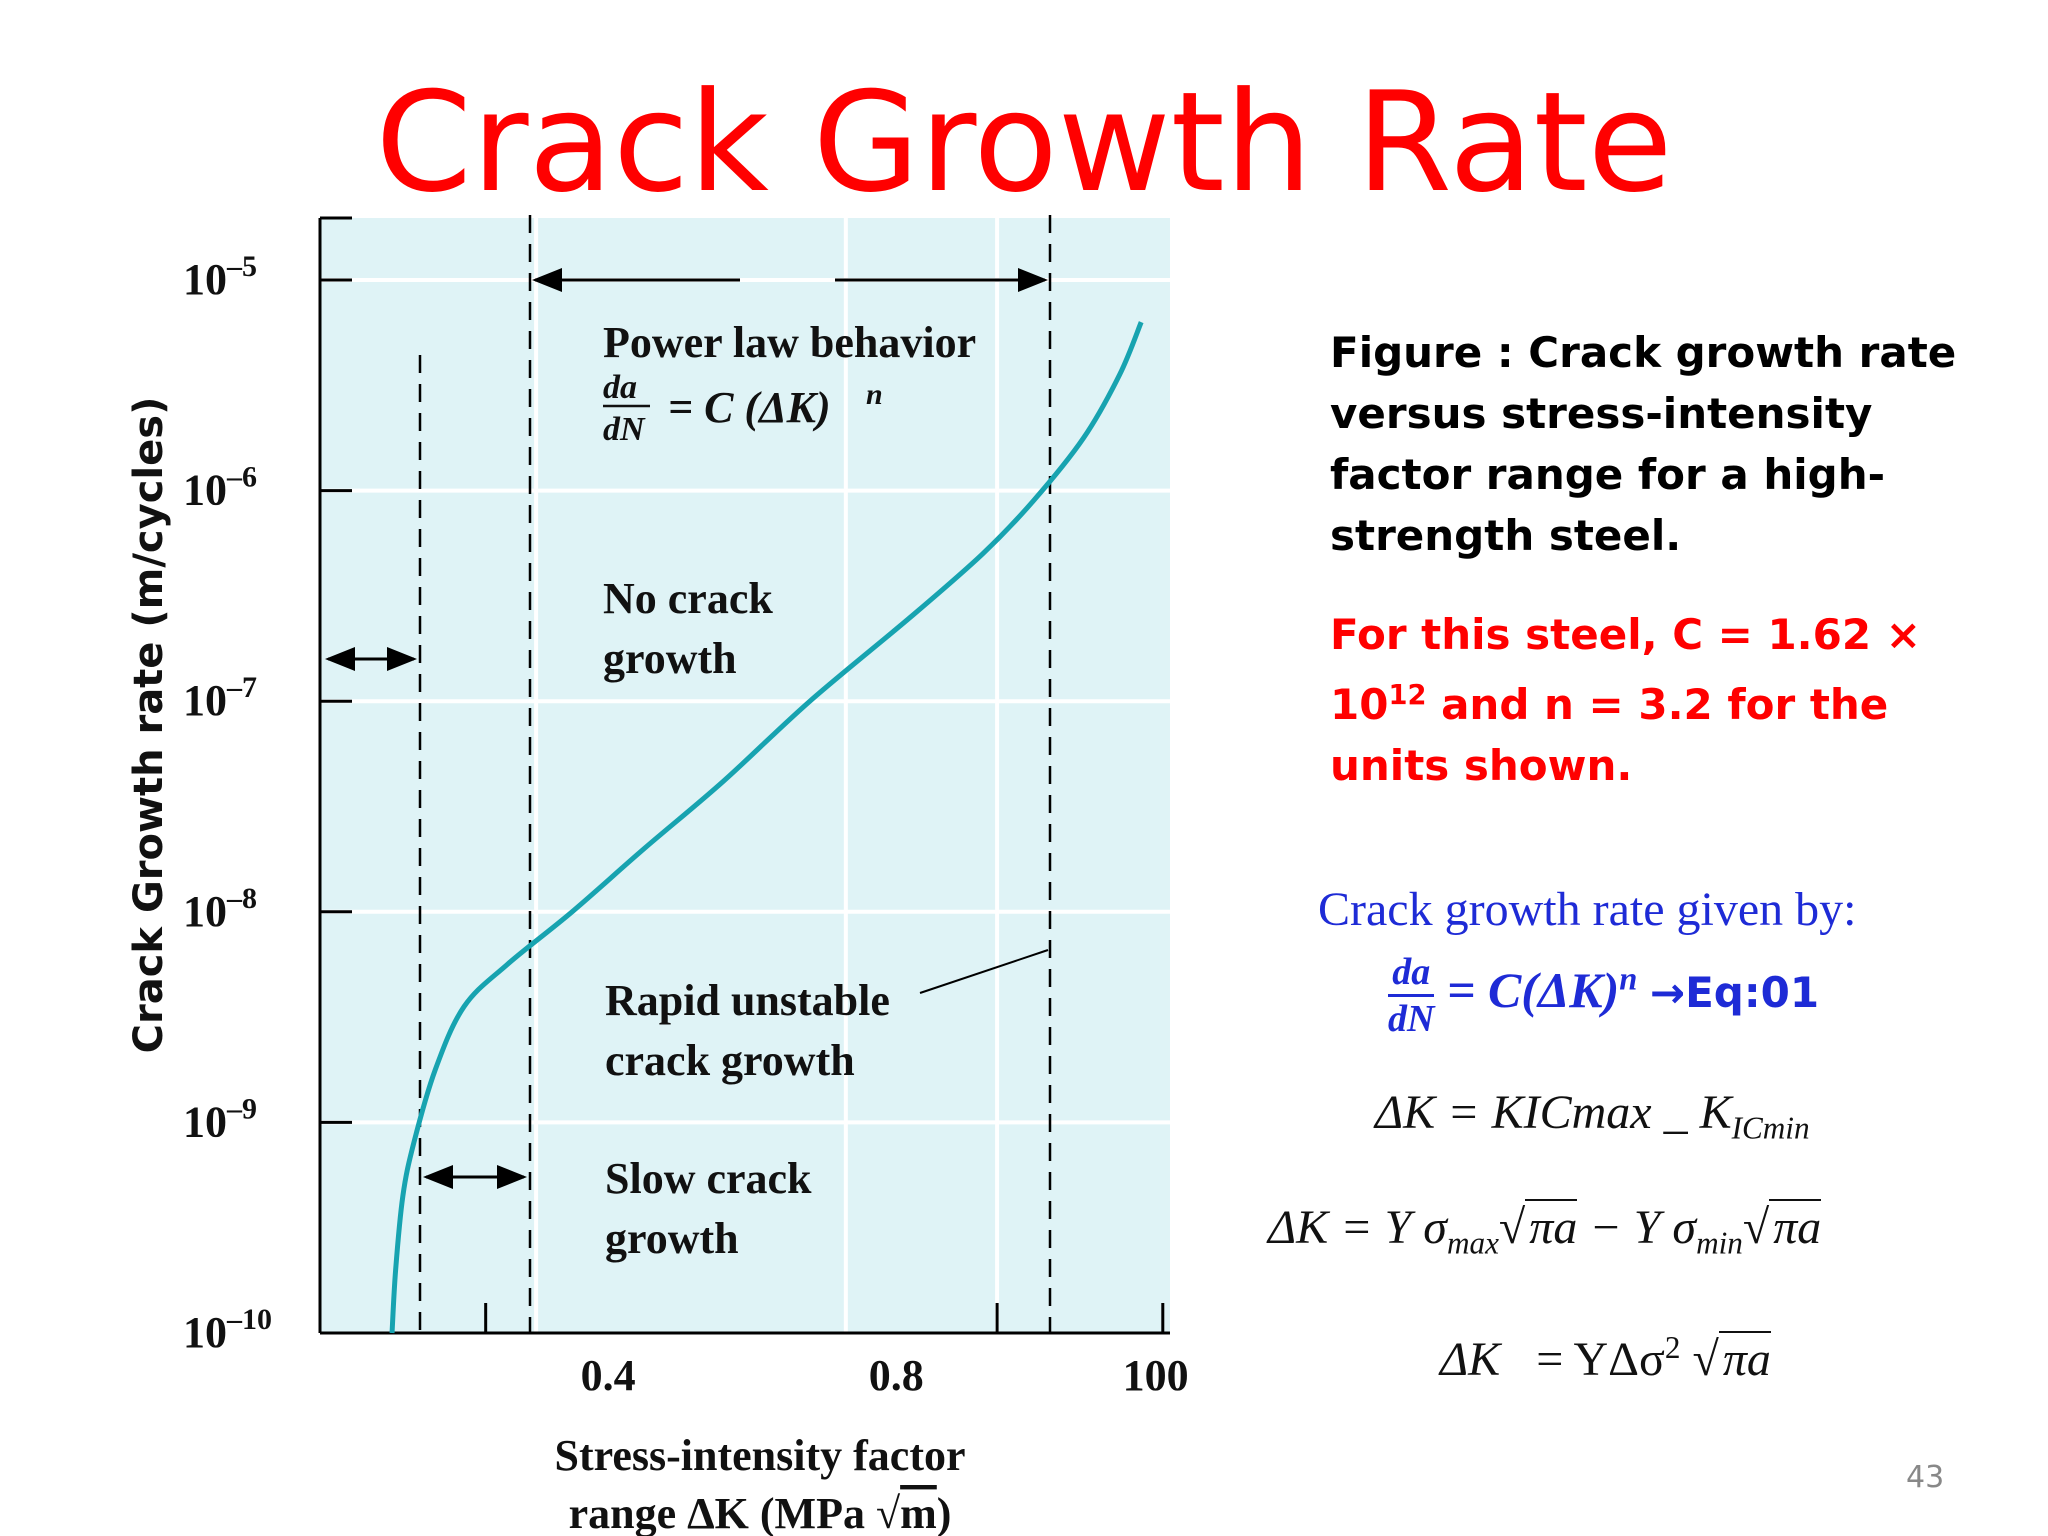  Describe the element at coordinates (1672, 1347) in the screenshot. I see `eq4-exponent: 2` at that location.